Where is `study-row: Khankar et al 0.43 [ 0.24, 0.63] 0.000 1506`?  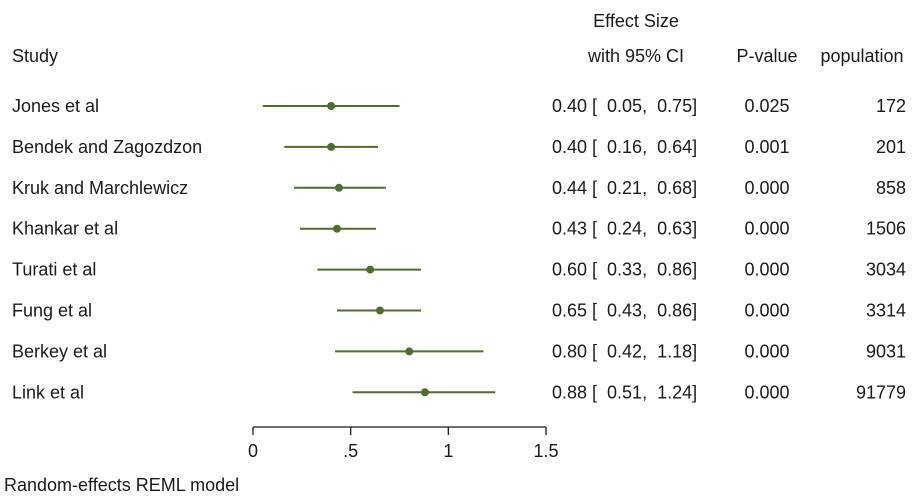
study-row: Khankar et al 0.43 [ 0.24, 0.63] 0.000 1506 is located at coordinates (459, 229).